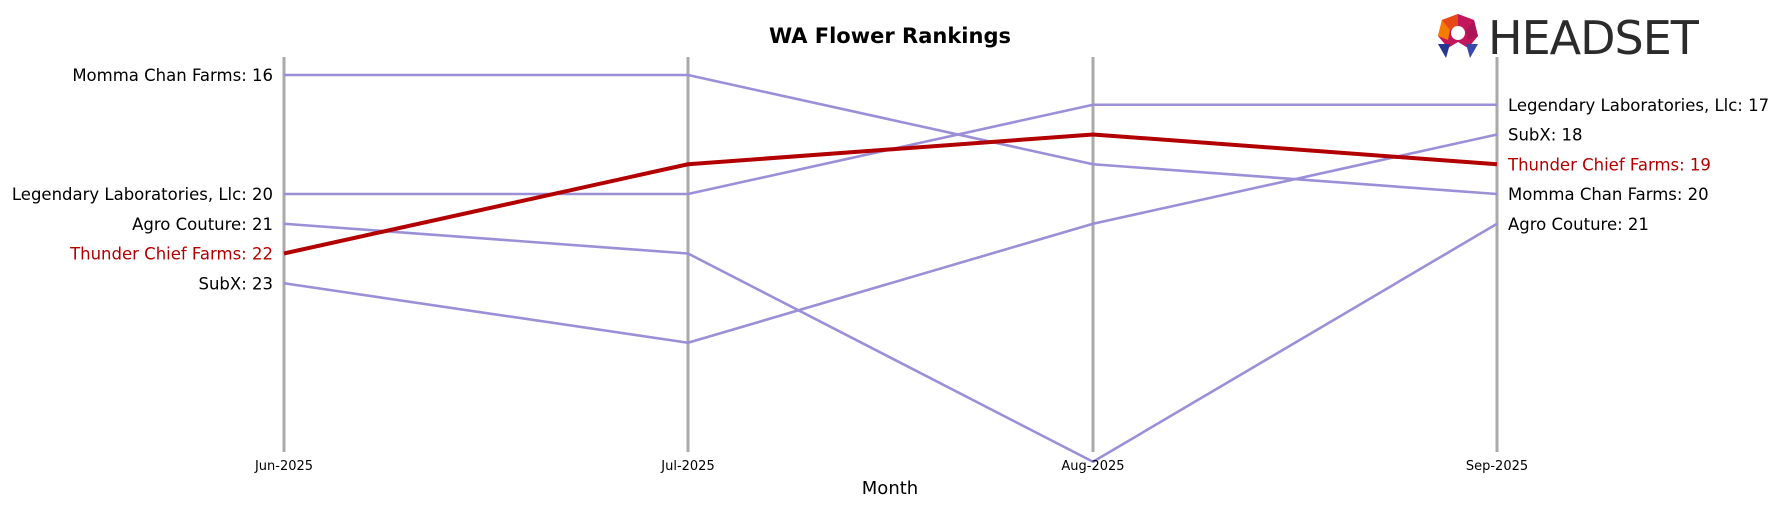 The height and width of the screenshot is (507, 1779). Describe the element at coordinates (1638, 105) in the screenshot. I see `end-label-legendary-laboratories-llc: Legendary Laboratories, Llc: 17` at that location.